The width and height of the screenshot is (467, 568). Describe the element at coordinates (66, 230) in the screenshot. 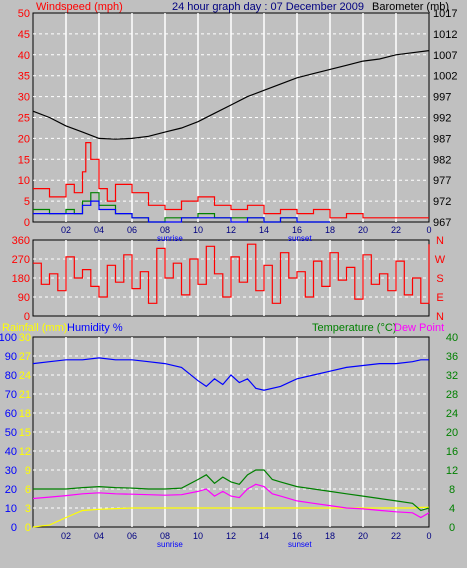

I see `wind-x-tick-label: 02` at that location.